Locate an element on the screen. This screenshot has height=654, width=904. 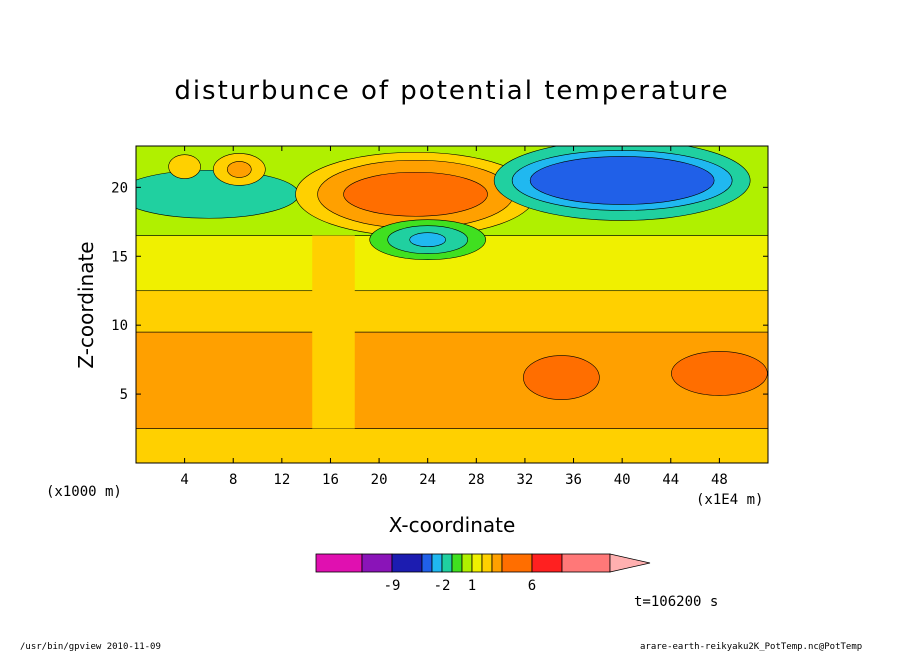
warm-spot-top-mid-core is located at coordinates (239, 169).